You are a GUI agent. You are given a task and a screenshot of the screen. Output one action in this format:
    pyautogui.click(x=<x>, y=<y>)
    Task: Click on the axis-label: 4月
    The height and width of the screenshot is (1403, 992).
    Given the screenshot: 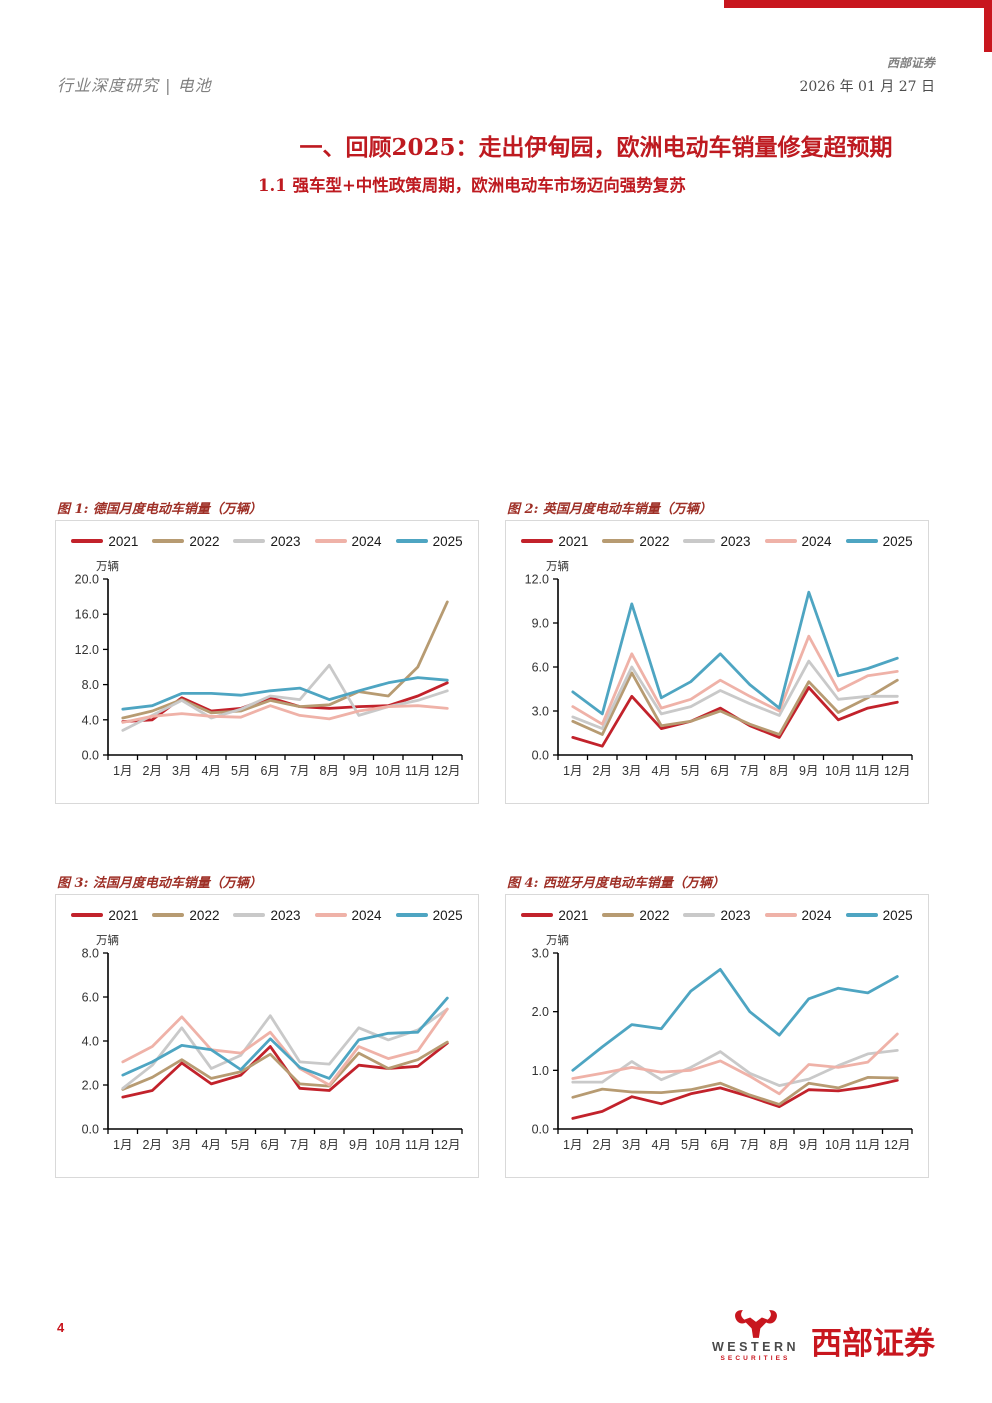 What is the action you would take?
    pyautogui.click(x=661, y=1145)
    